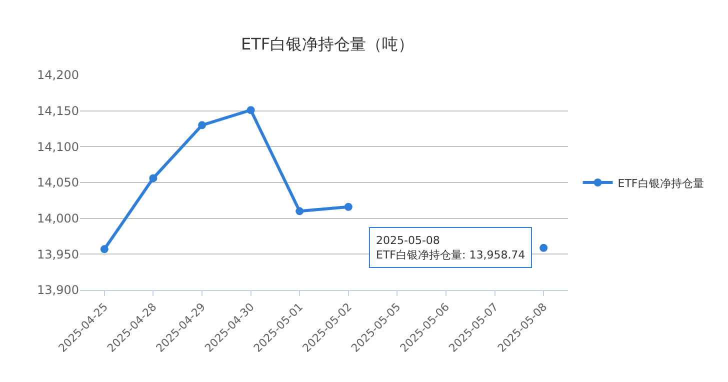  What do you see at coordinates (58, 254) in the screenshot?
I see `y-tick-label: 13,950` at bounding box center [58, 254].